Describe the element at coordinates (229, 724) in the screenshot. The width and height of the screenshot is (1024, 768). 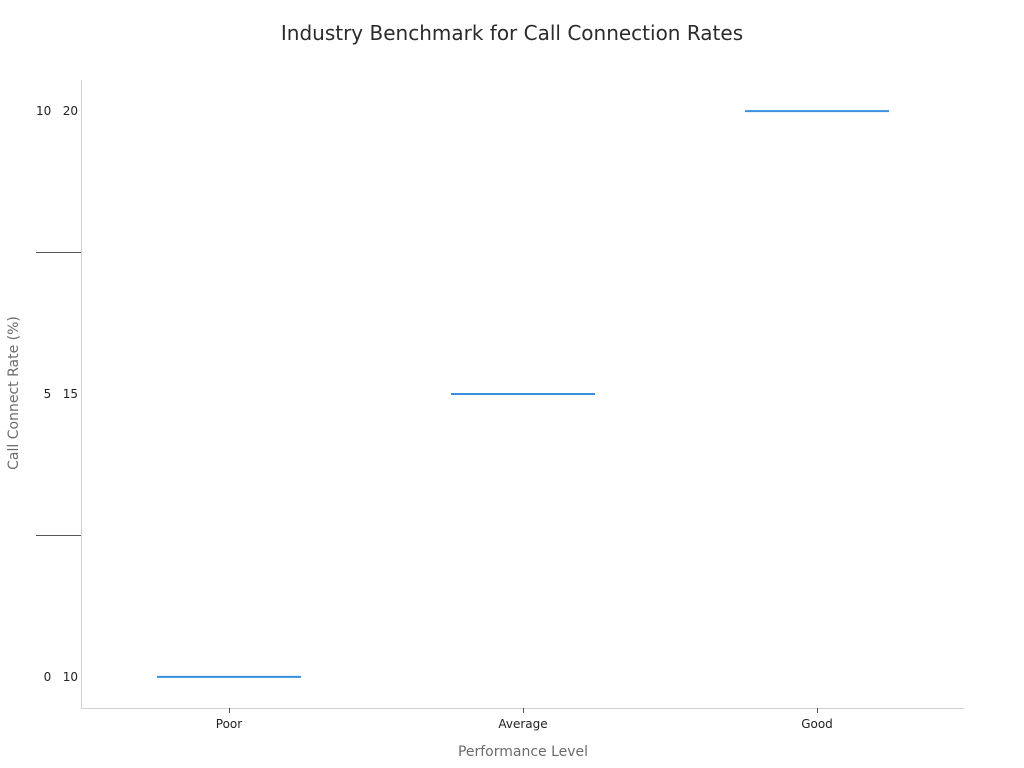
I see `x-tick-label: Poor` at that location.